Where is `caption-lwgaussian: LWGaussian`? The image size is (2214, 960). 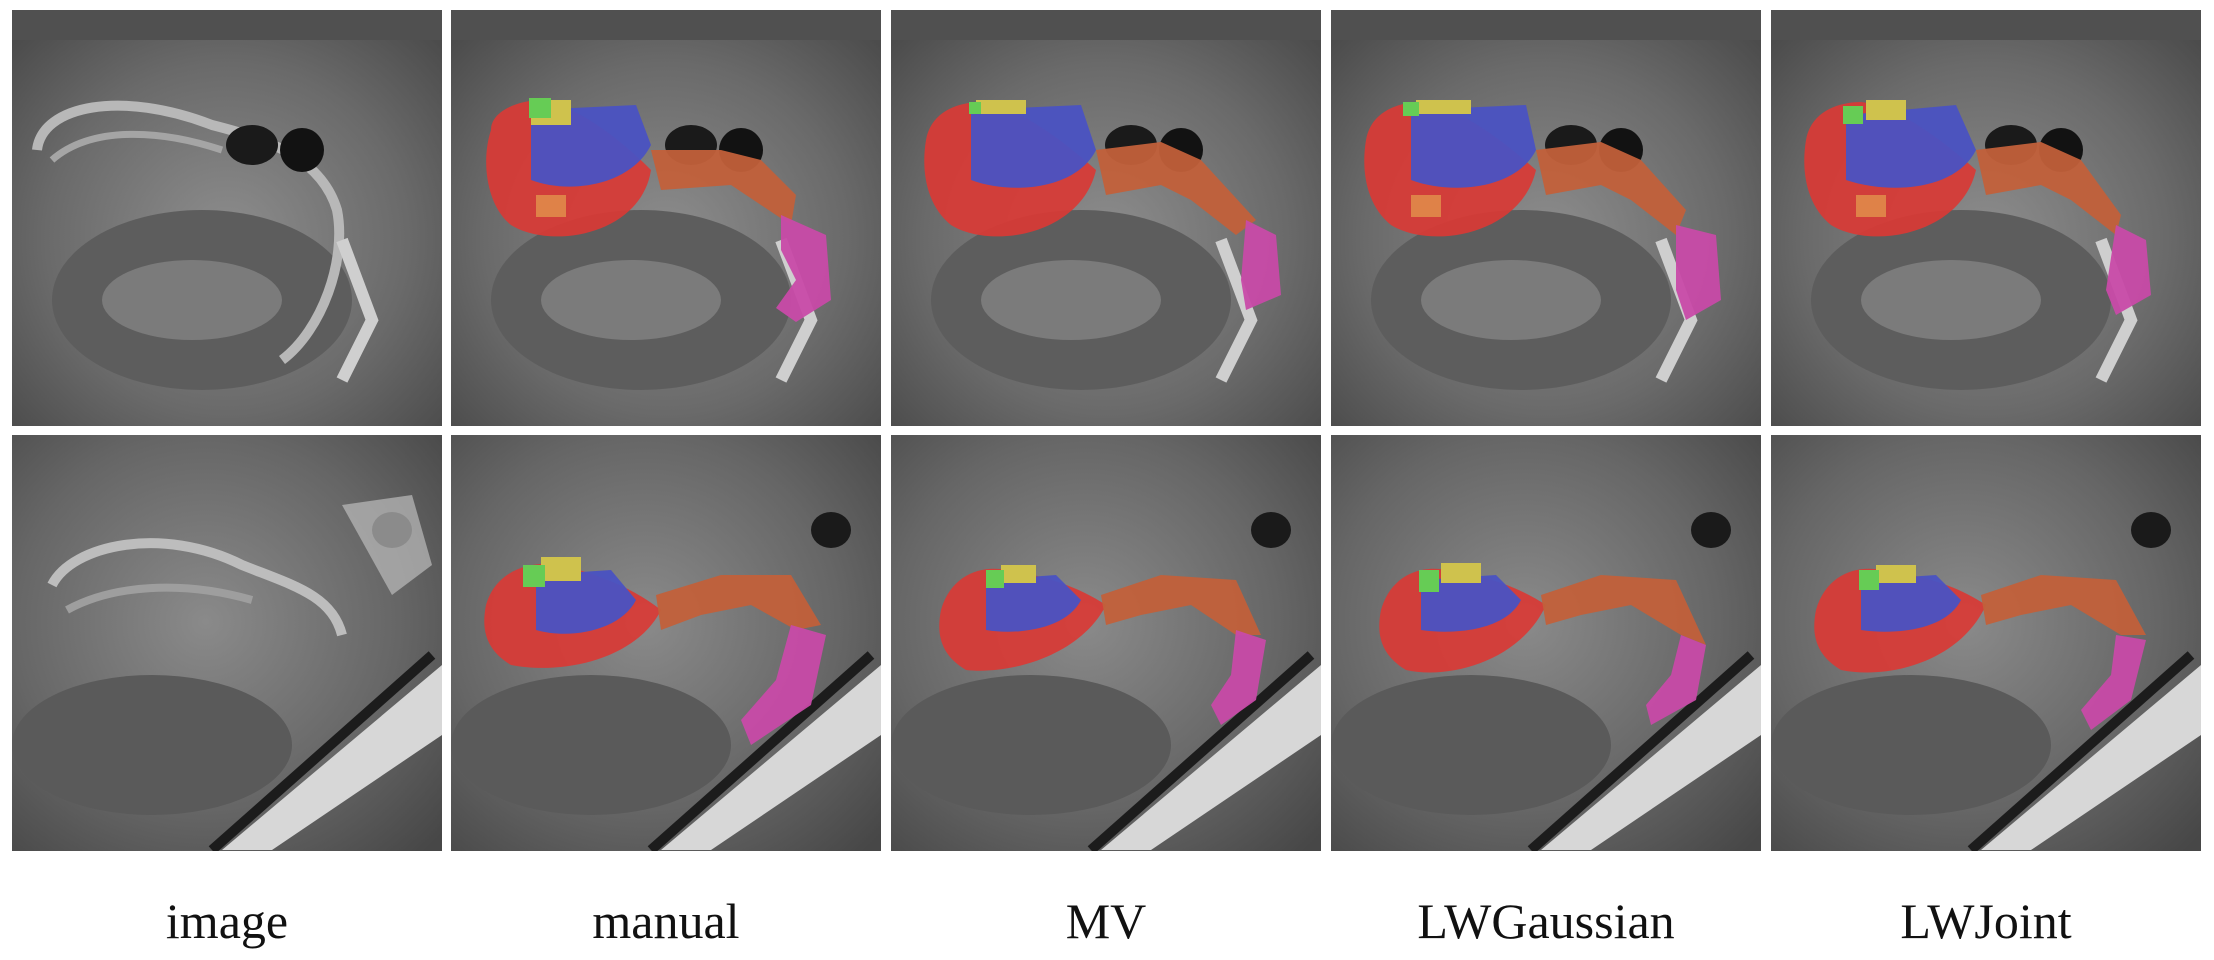
caption-lwgaussian: LWGaussian is located at coordinates (1546, 921).